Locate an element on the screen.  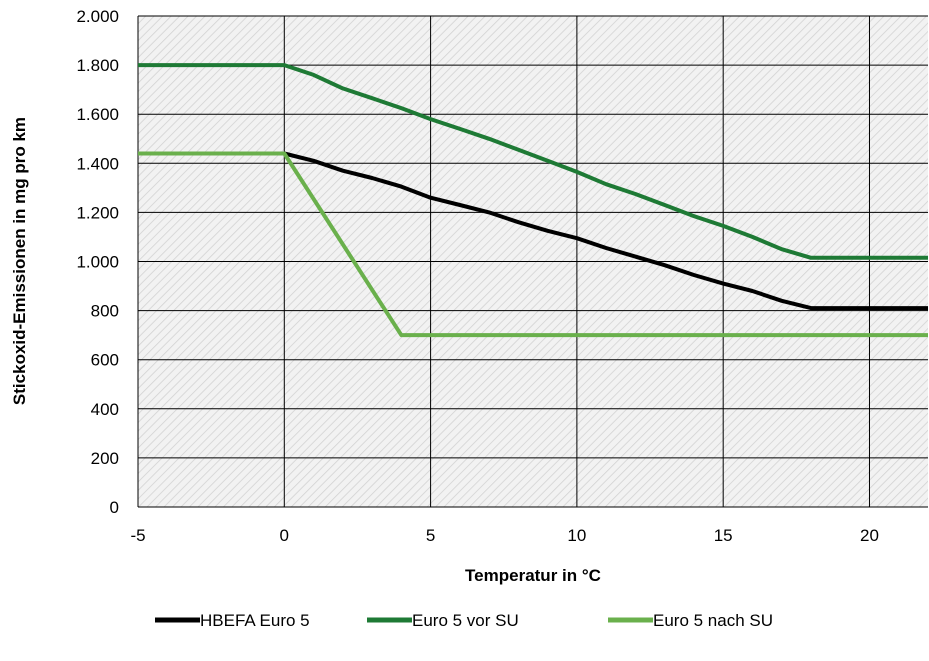
y-tick-label-4: 800 is located at coordinates (105, 311).